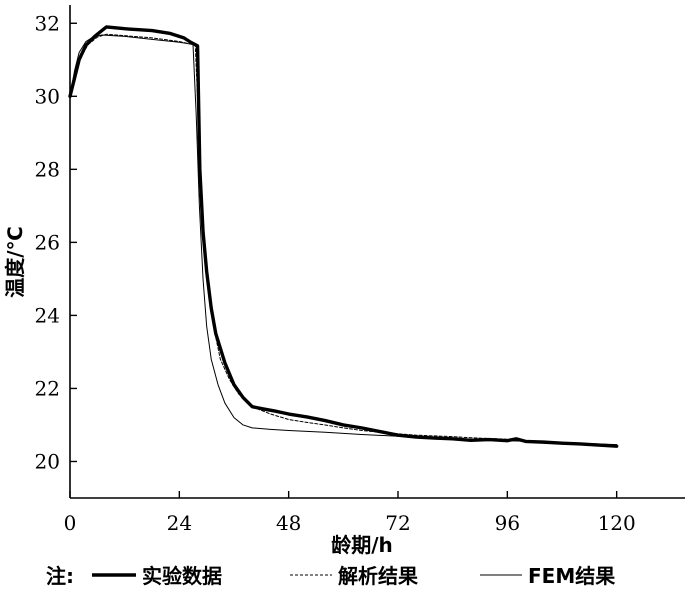 The width and height of the screenshot is (700, 591). Describe the element at coordinates (350, 513) in the screenshot. I see `x-ticks: 0 24 48 72 96 120` at that location.